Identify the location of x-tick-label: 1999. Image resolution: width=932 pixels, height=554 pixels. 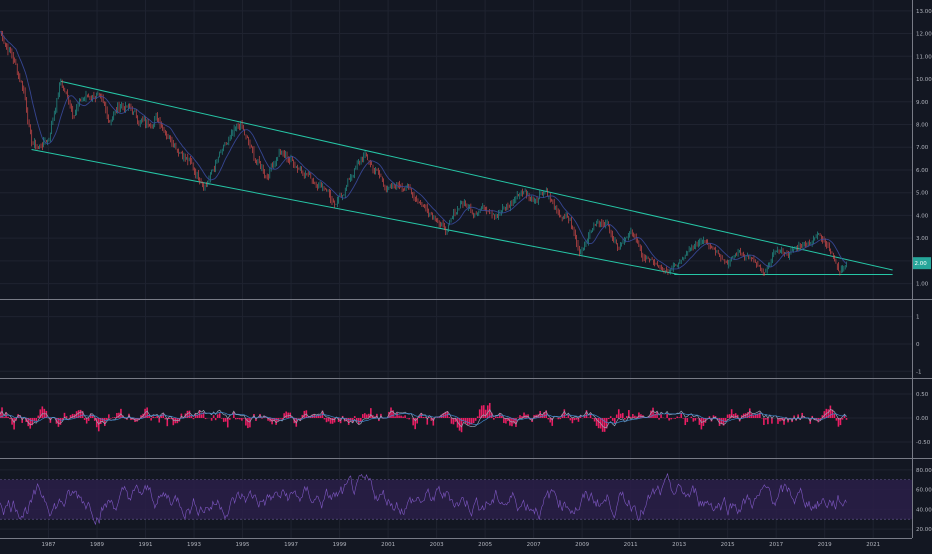
(340, 545).